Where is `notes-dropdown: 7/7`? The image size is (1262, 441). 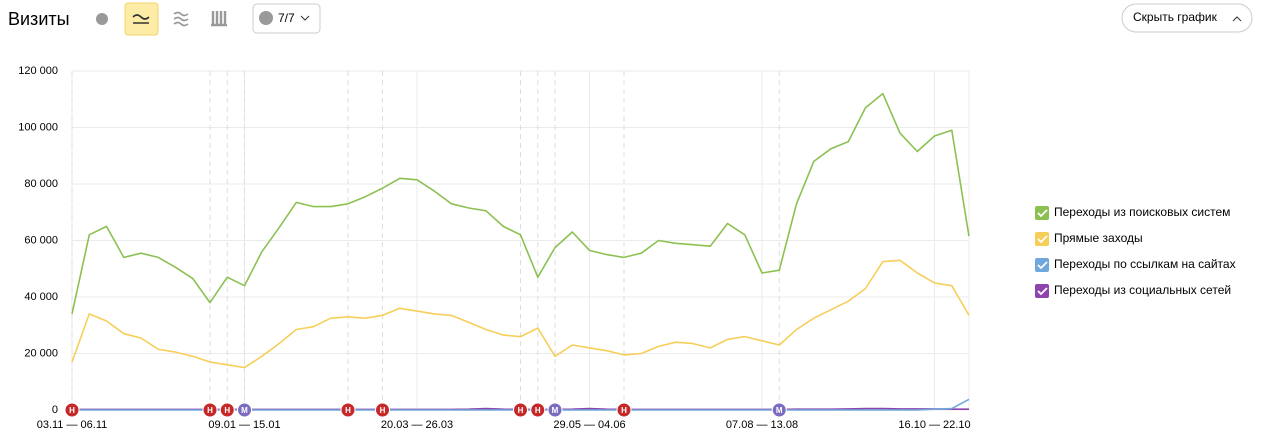
notes-dropdown: 7/7 is located at coordinates (286, 18).